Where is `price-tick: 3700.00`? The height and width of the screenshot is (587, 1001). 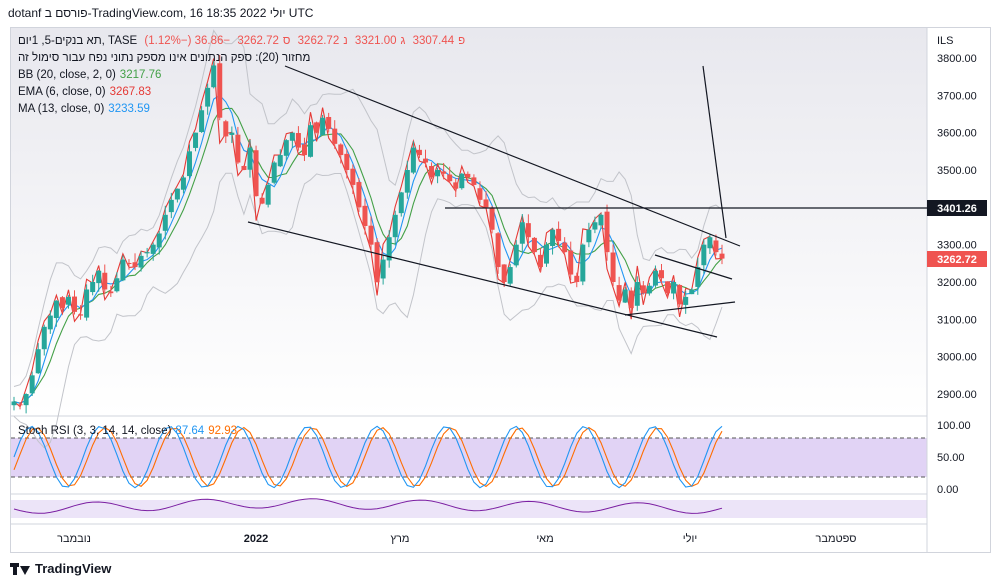
price-tick: 3700.00 is located at coordinates (957, 96).